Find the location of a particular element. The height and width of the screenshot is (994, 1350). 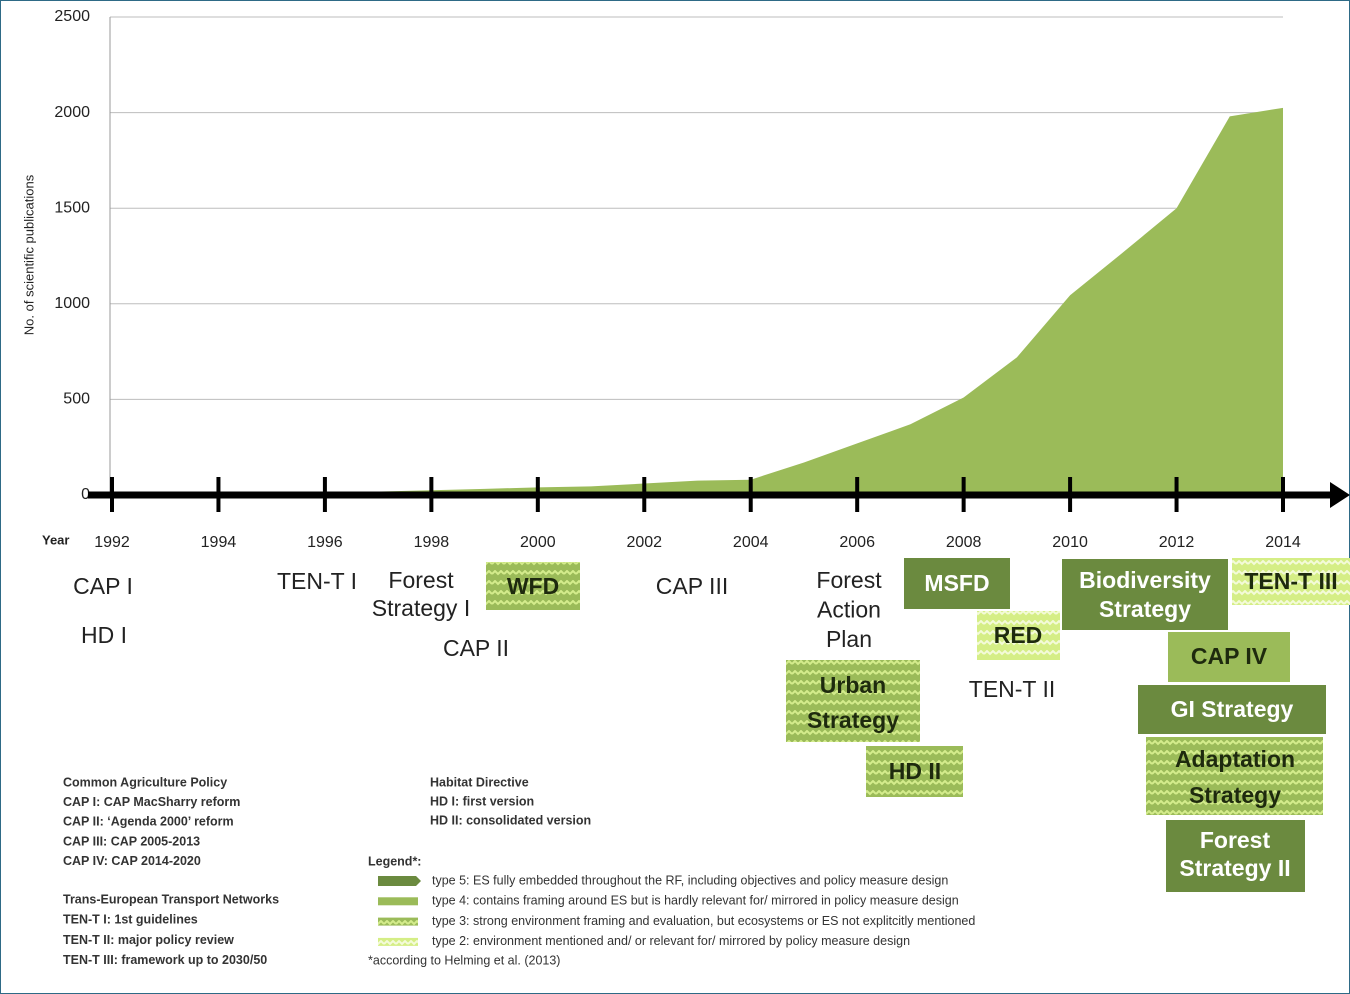

policy-label: TEN-T III is located at coordinates (1290, 581).